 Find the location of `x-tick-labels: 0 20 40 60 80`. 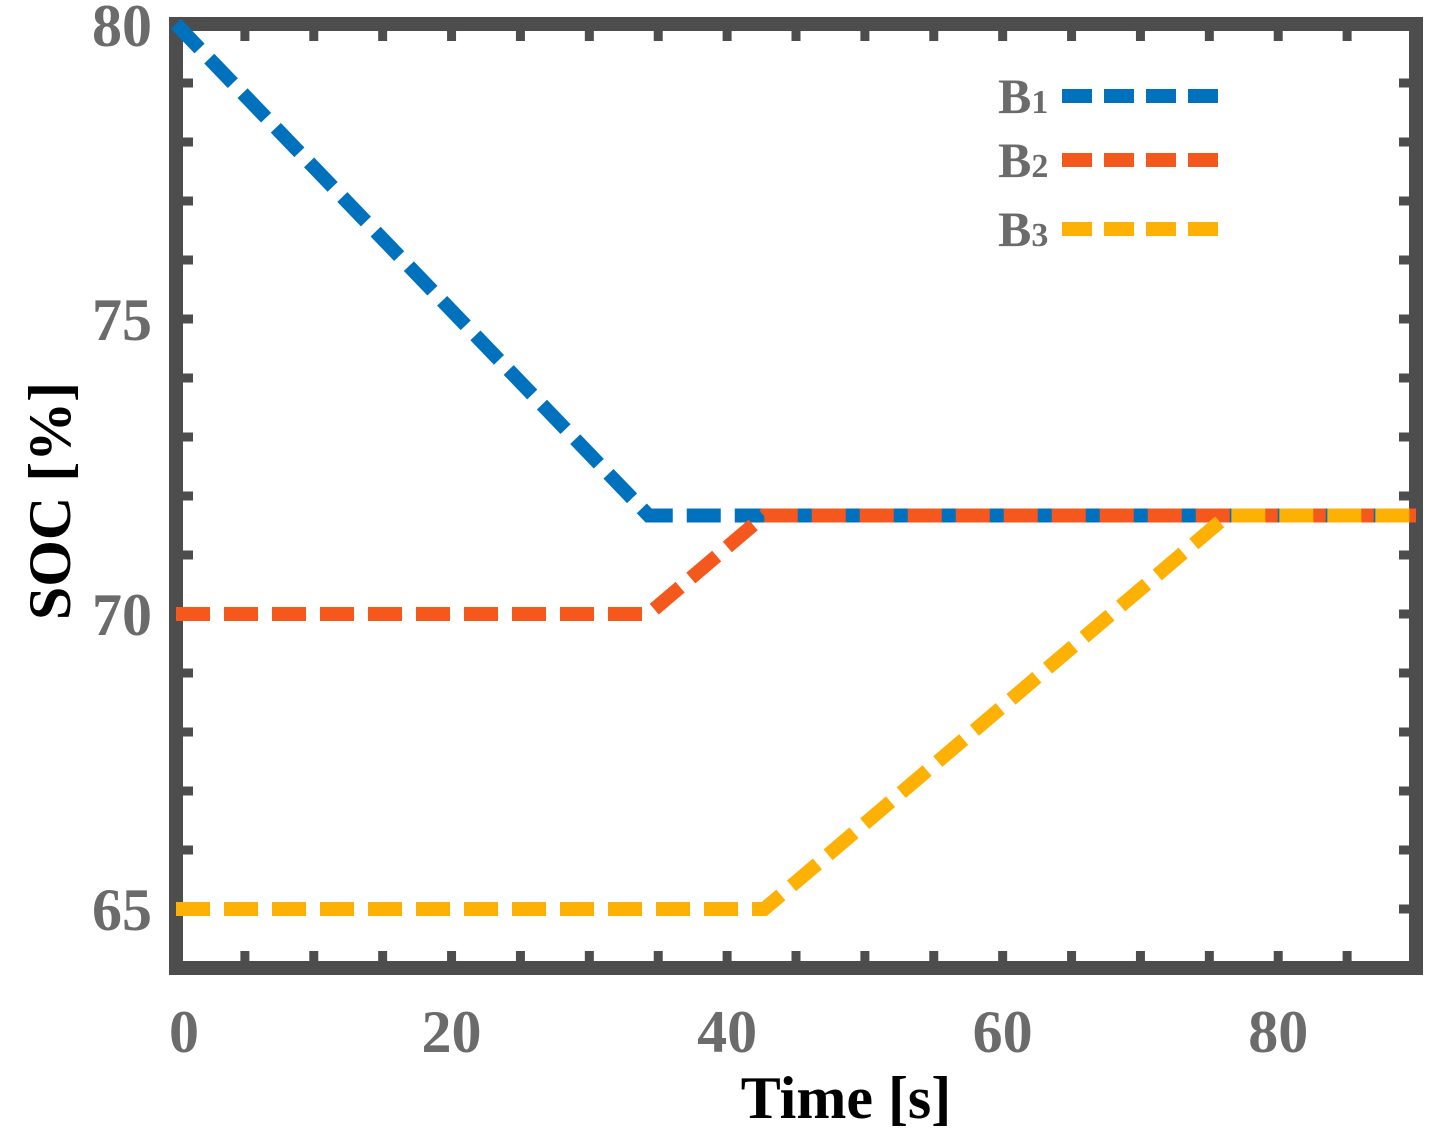

x-tick-labels: 0 20 40 60 80 is located at coordinates (738, 1032).